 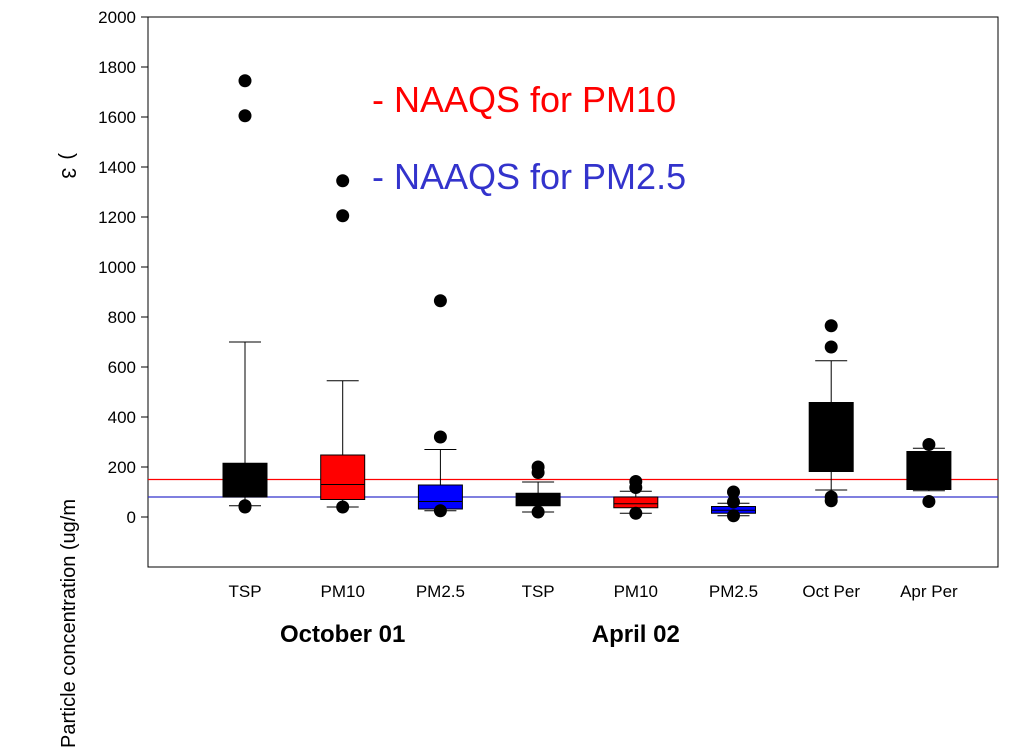 I want to click on group-label-1: April 02, so click(x=636, y=634).